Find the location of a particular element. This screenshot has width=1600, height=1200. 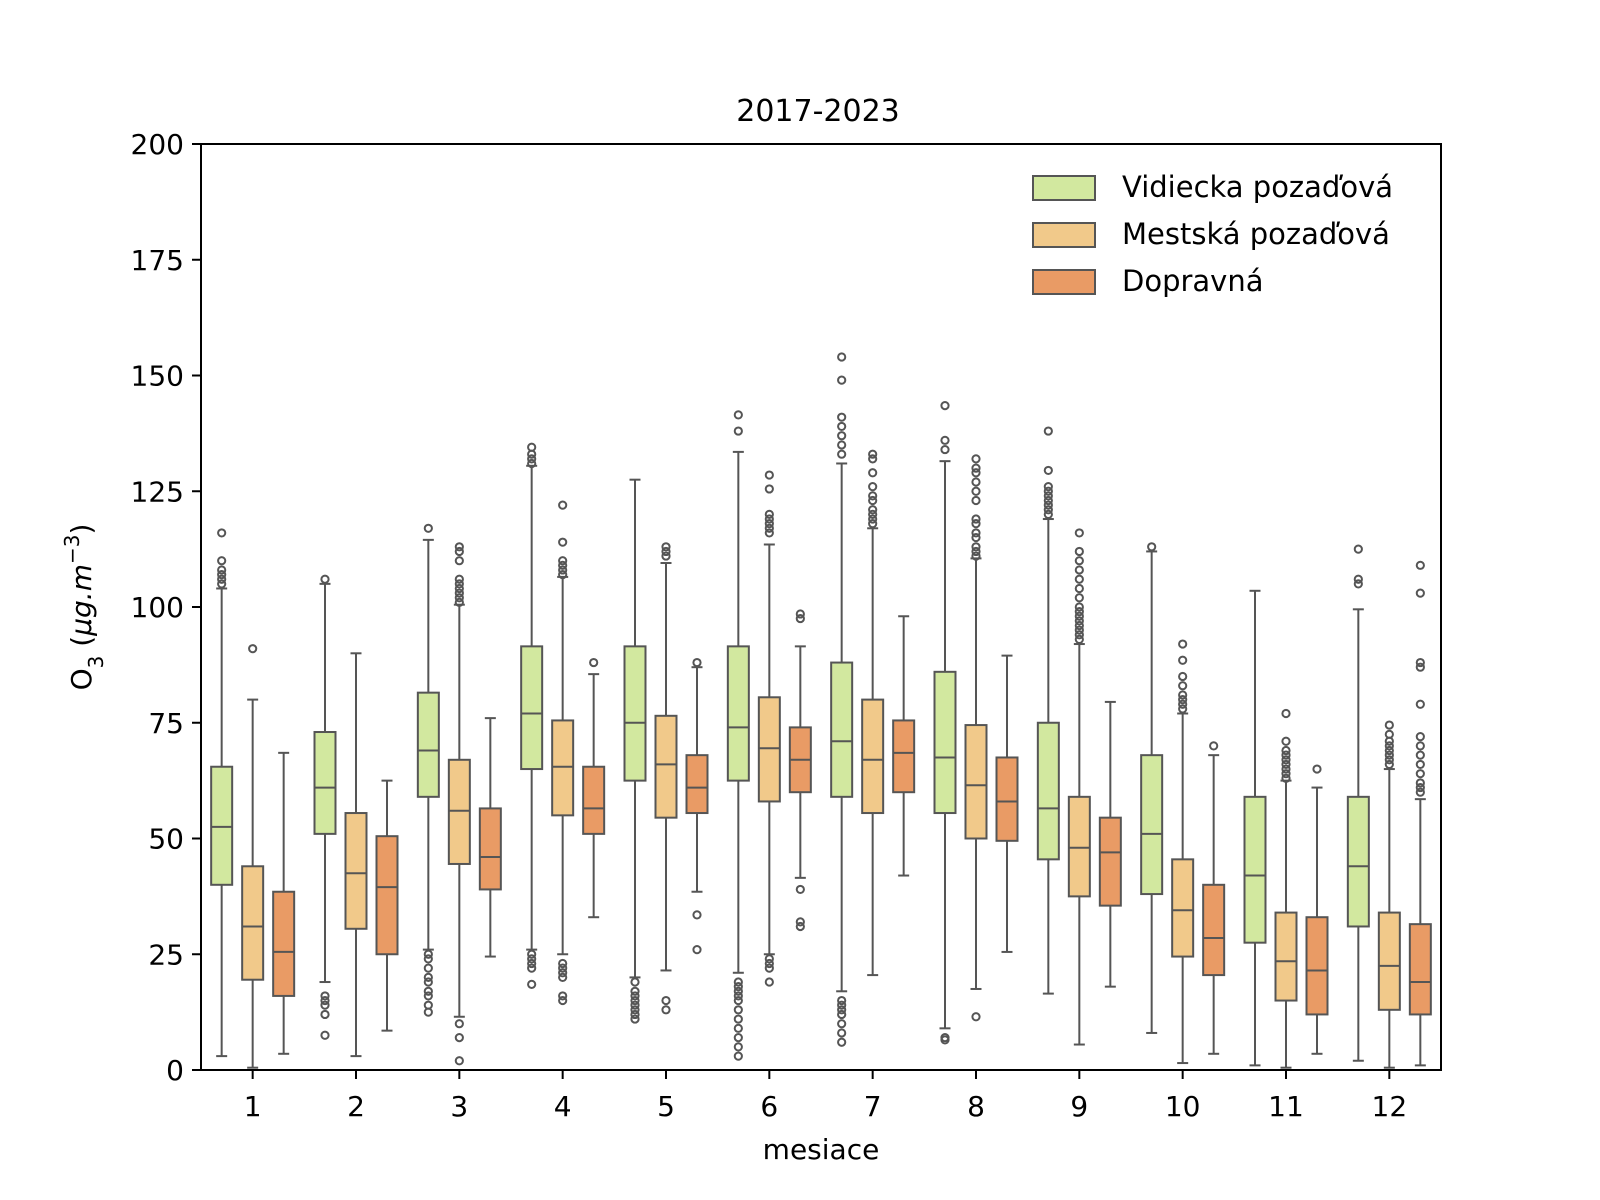

y-axis-label-main: O is located at coordinates (81, 679).